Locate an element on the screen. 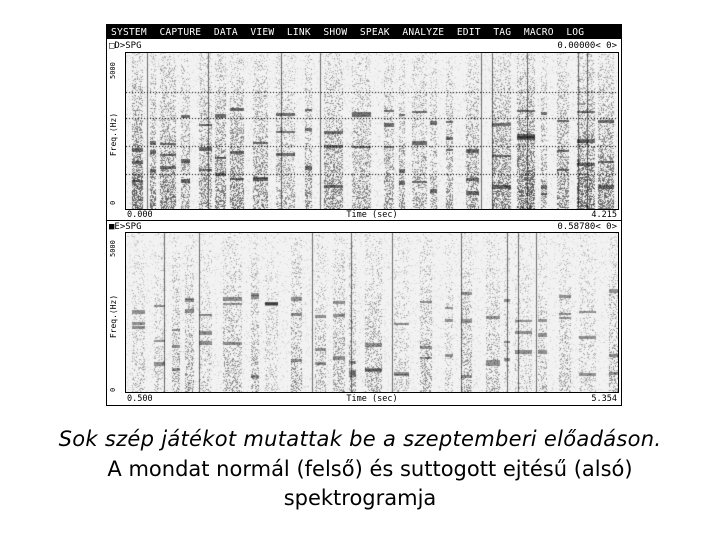 This screenshot has height=540, width=720. top-y-tick-max: 5000 is located at coordinates (113, 70).